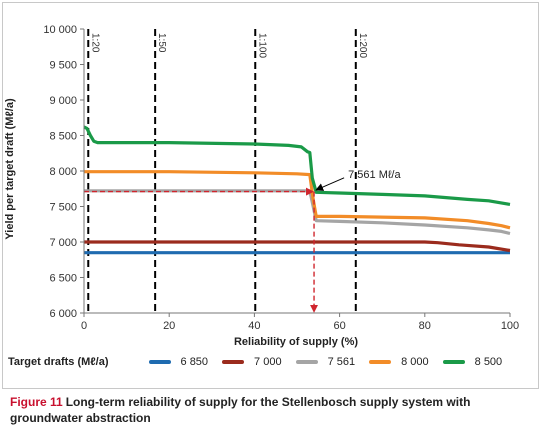 The height and width of the screenshot is (431, 543). What do you see at coordinates (63, 101) in the screenshot?
I see `y-tick-label: 9 000` at bounding box center [63, 101].